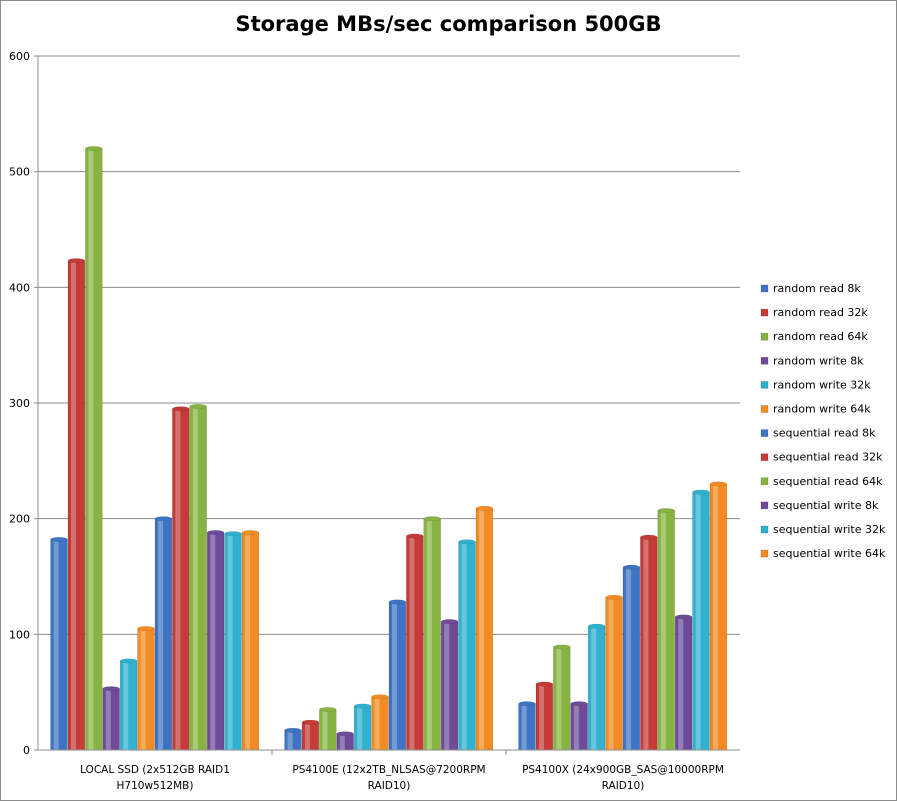  What do you see at coordinates (822, 384) in the screenshot?
I see `legend-label: random write 32k` at bounding box center [822, 384].